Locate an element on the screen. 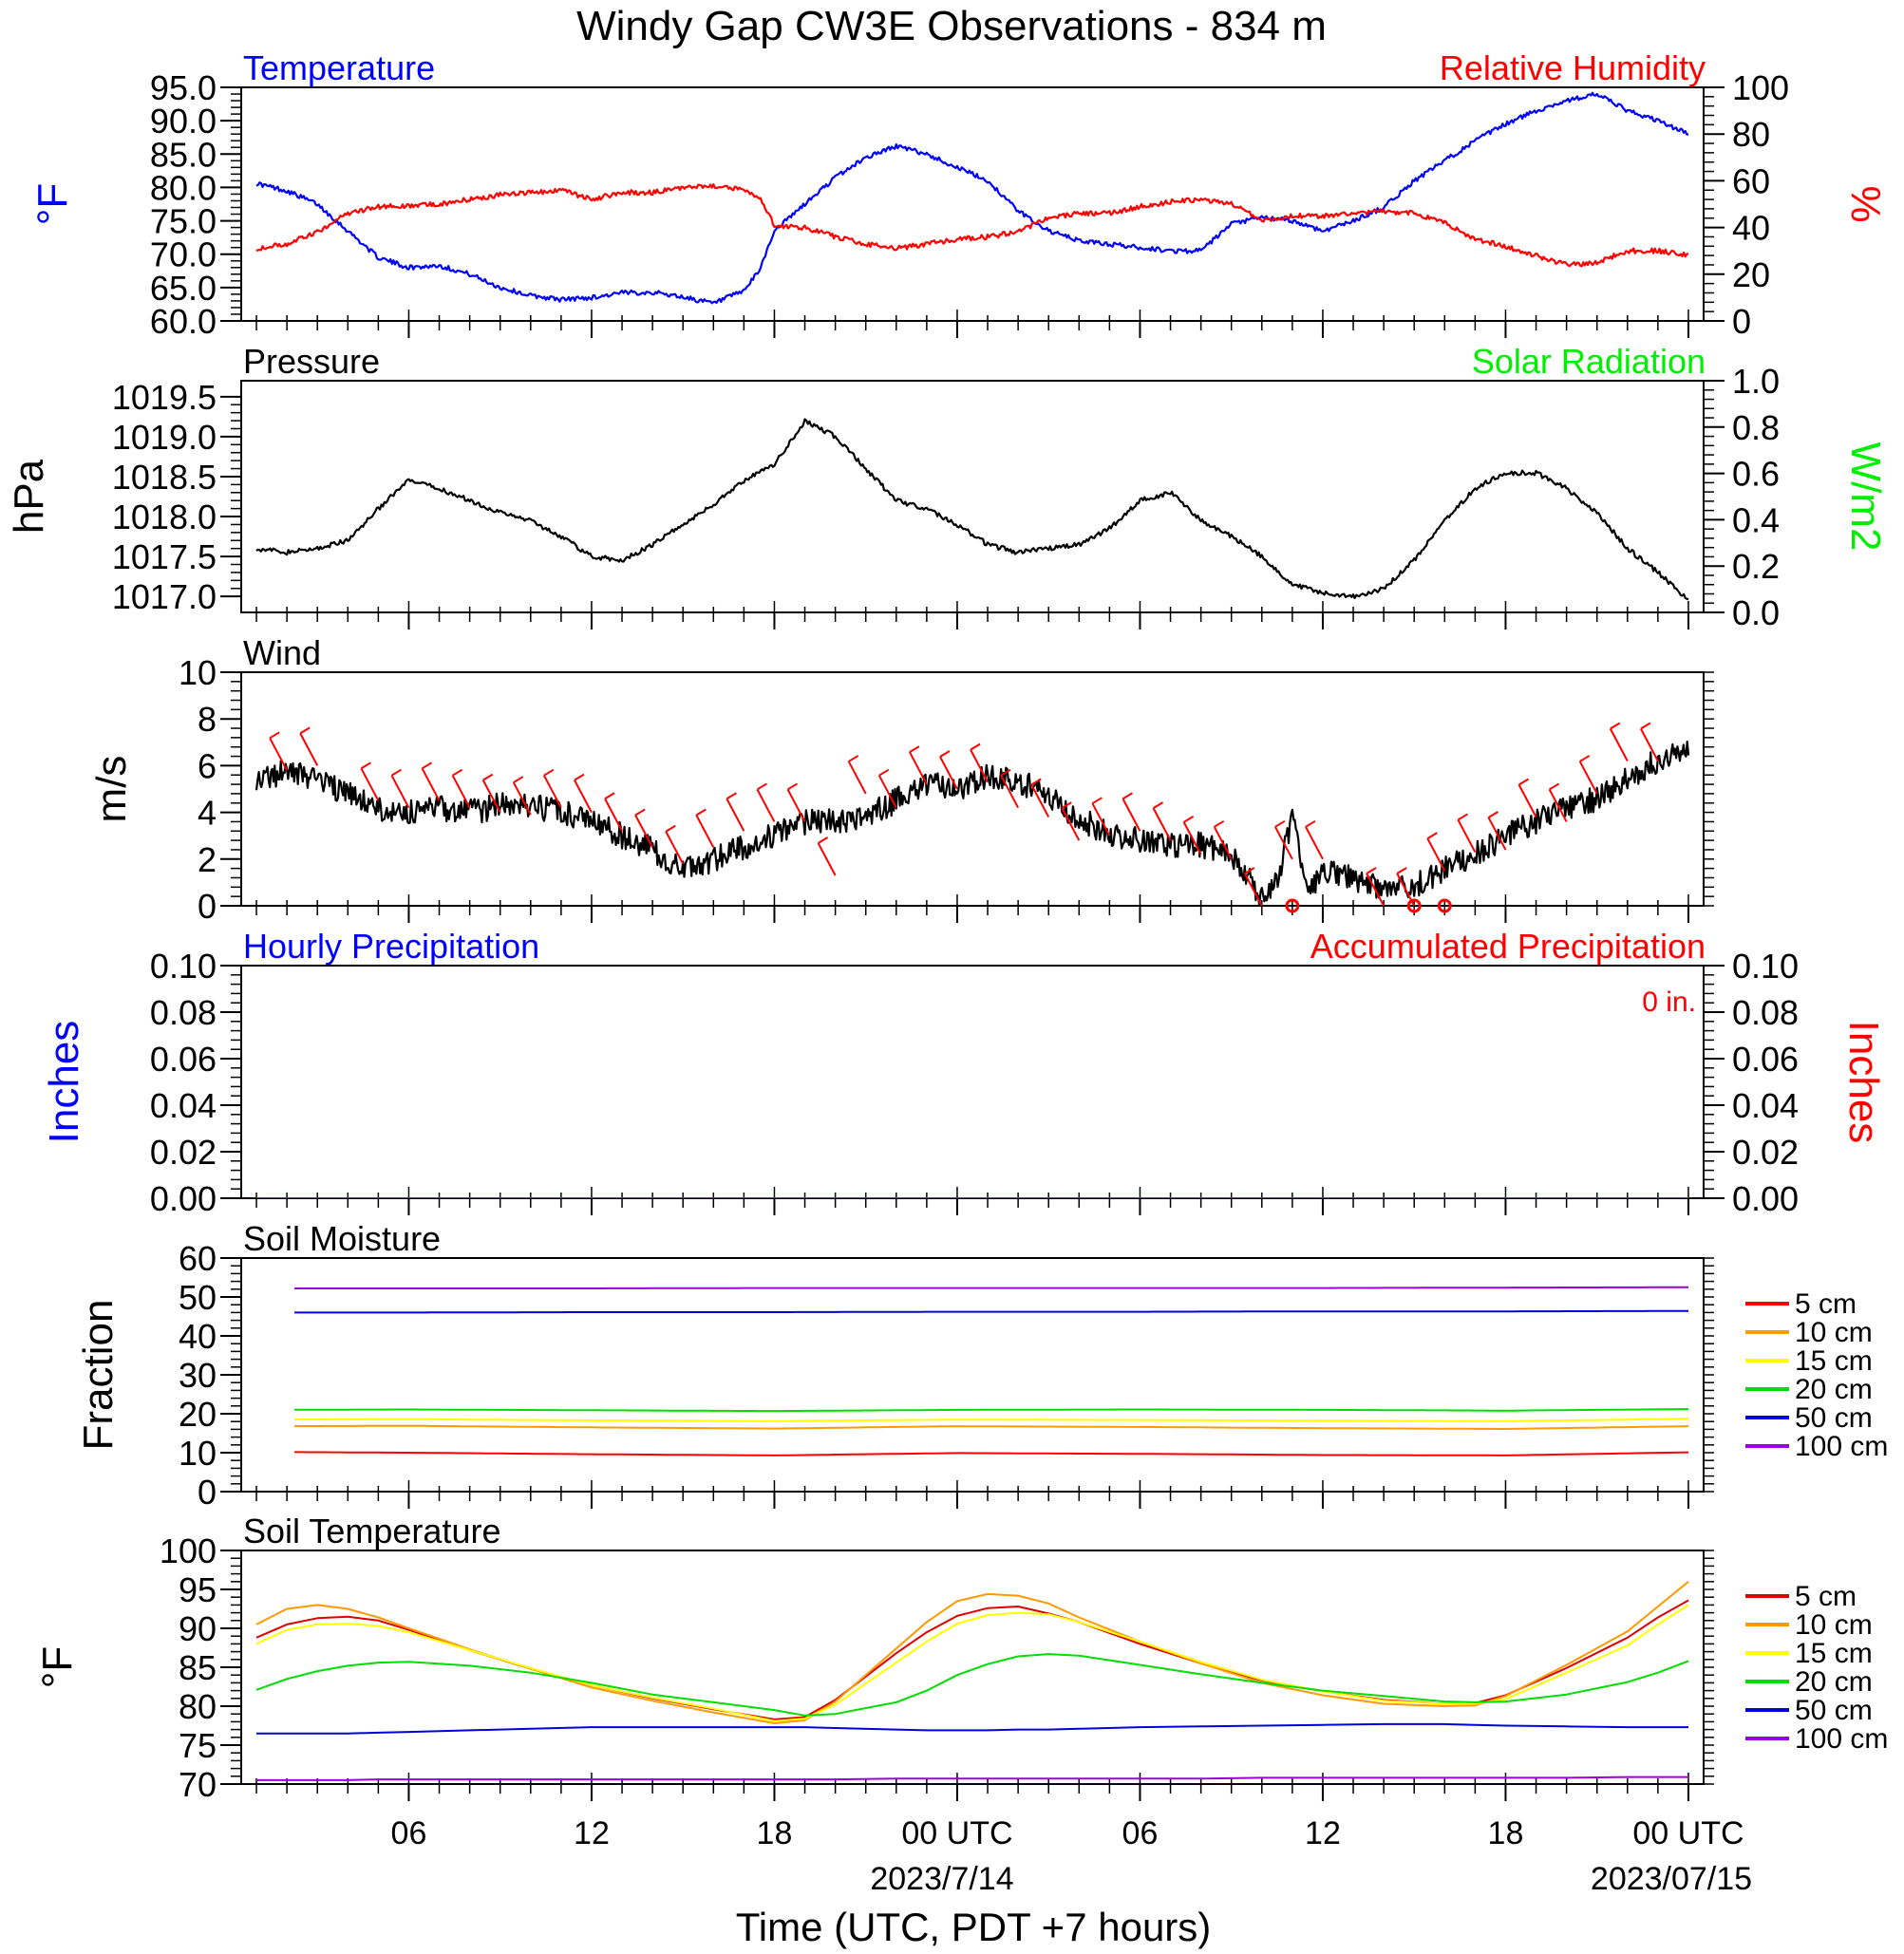 The width and height of the screenshot is (1904, 1954). x-axis-label: Time (UTC, PDT +7 hours) is located at coordinates (974, 1927).